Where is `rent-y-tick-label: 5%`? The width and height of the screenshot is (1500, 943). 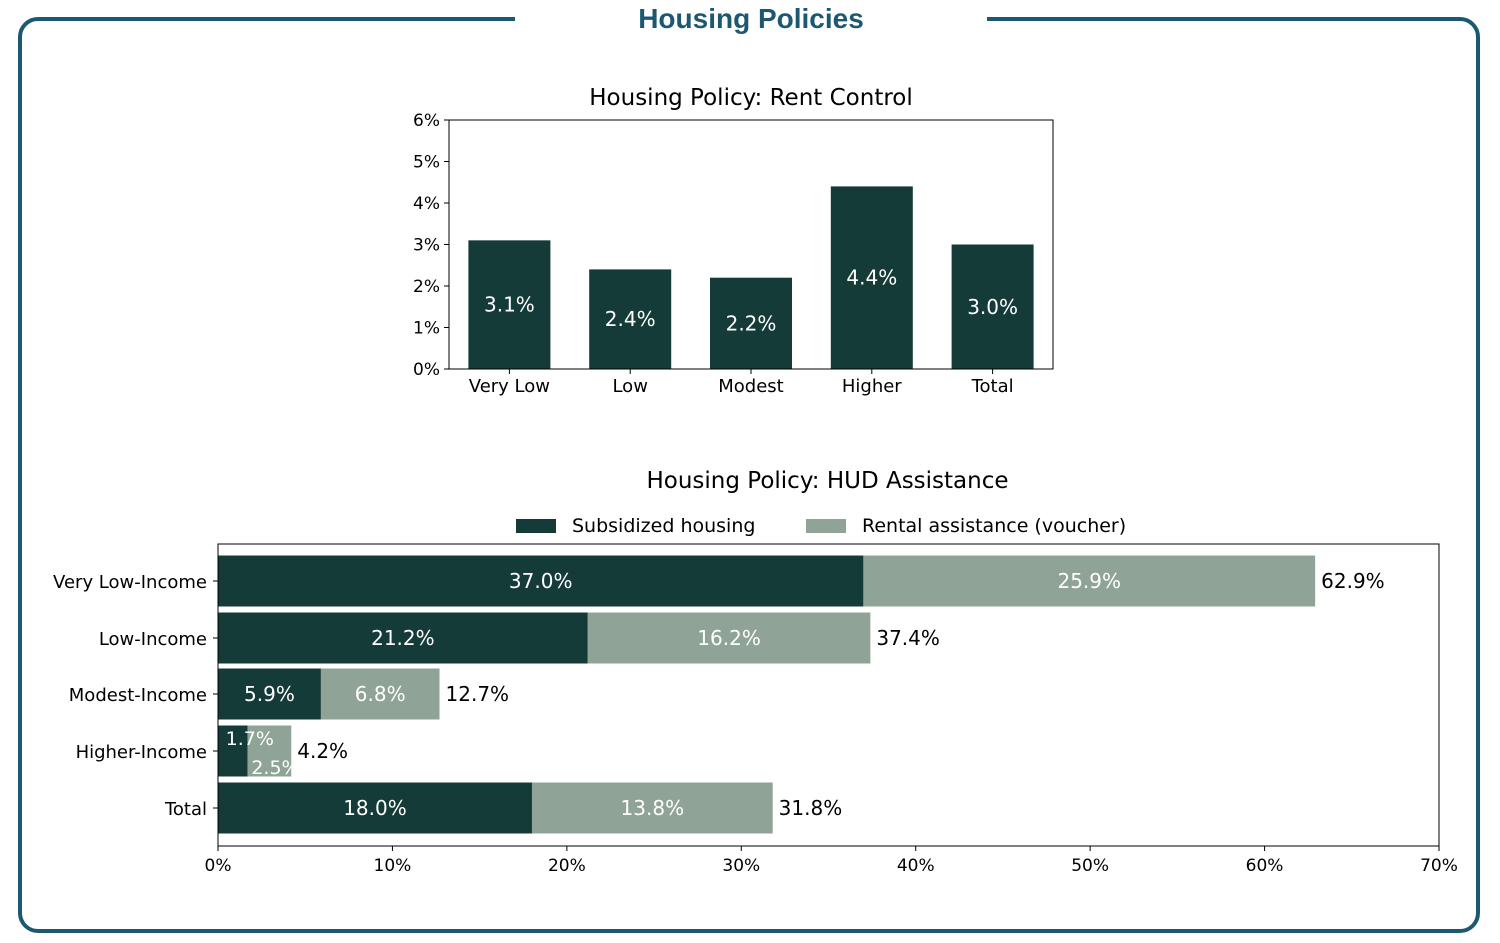 rent-y-tick-label: 5% is located at coordinates (426, 163).